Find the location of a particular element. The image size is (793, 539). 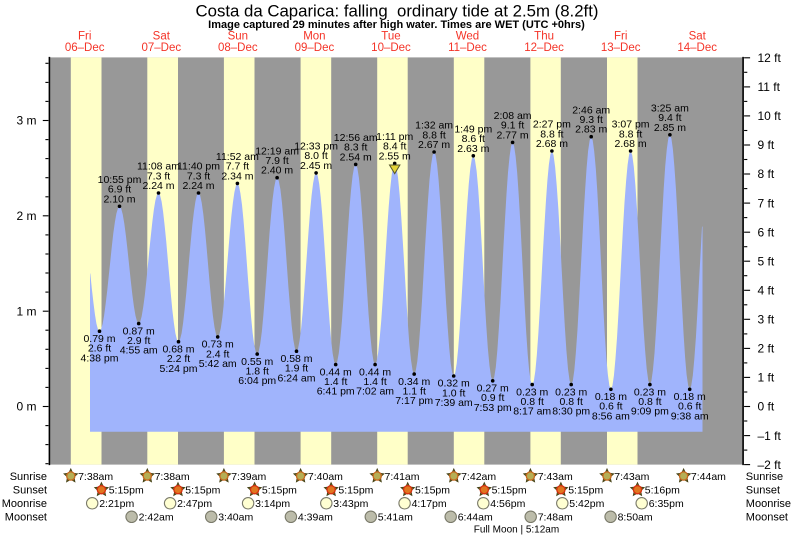

svg-text: 9:38 am is located at coordinates (690, 416).